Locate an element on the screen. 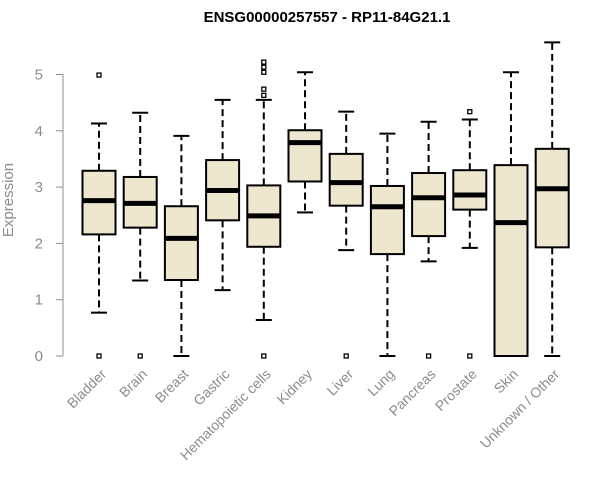 The height and width of the screenshot is (500, 600). x-tick-label: Skin is located at coordinates (506, 381).